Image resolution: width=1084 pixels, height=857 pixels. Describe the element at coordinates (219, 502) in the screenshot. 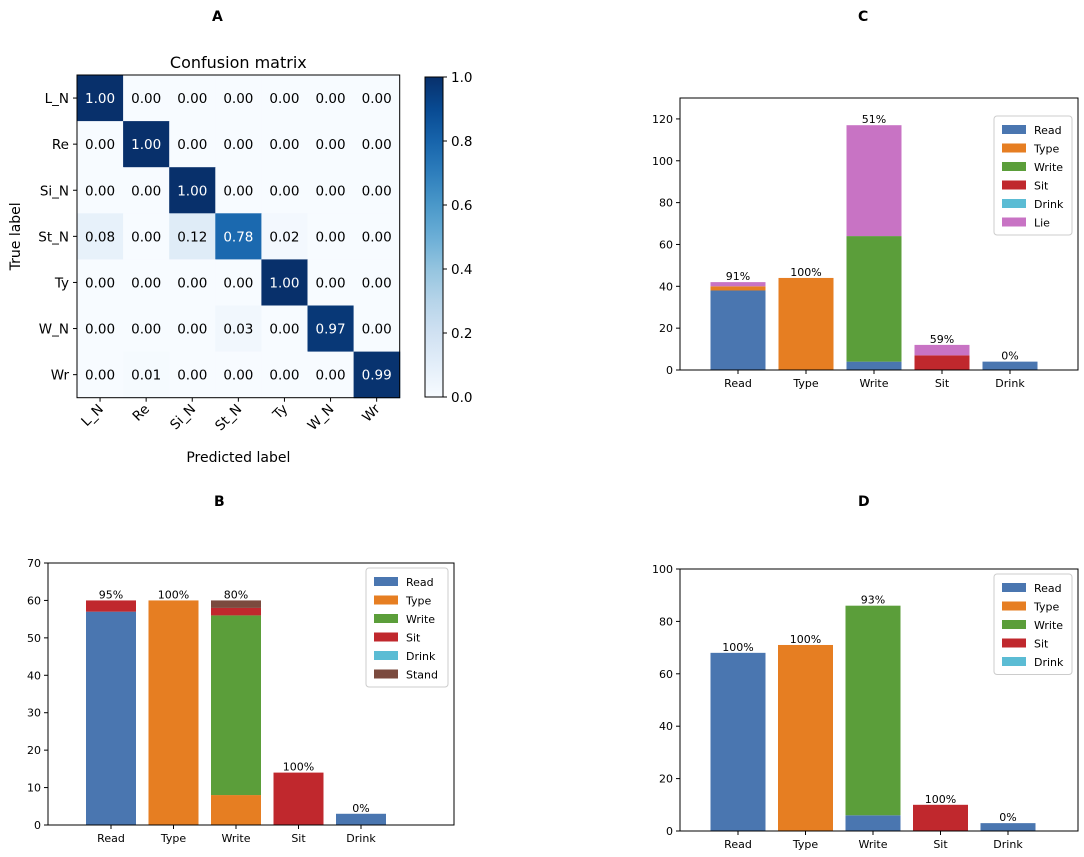

I see `panel-b-letter: B` at that location.